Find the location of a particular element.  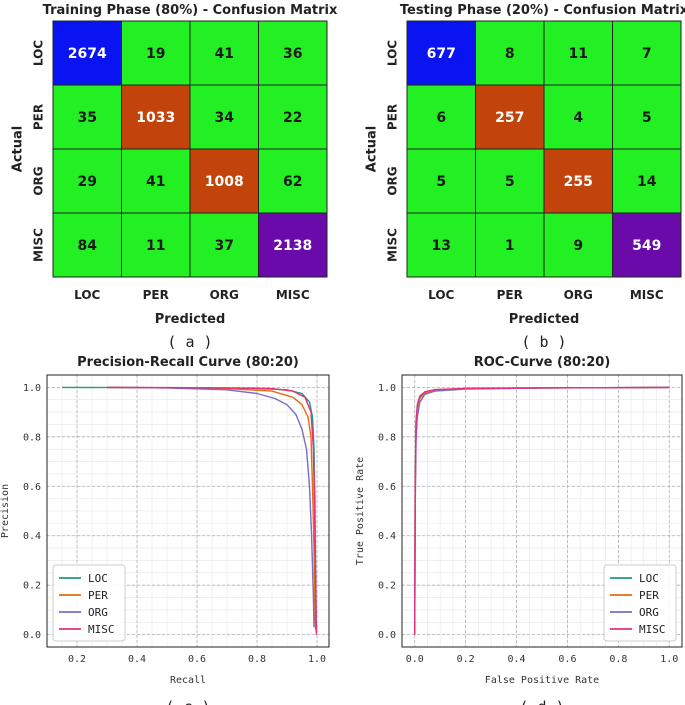

cell-value: 14 is located at coordinates (647, 182).